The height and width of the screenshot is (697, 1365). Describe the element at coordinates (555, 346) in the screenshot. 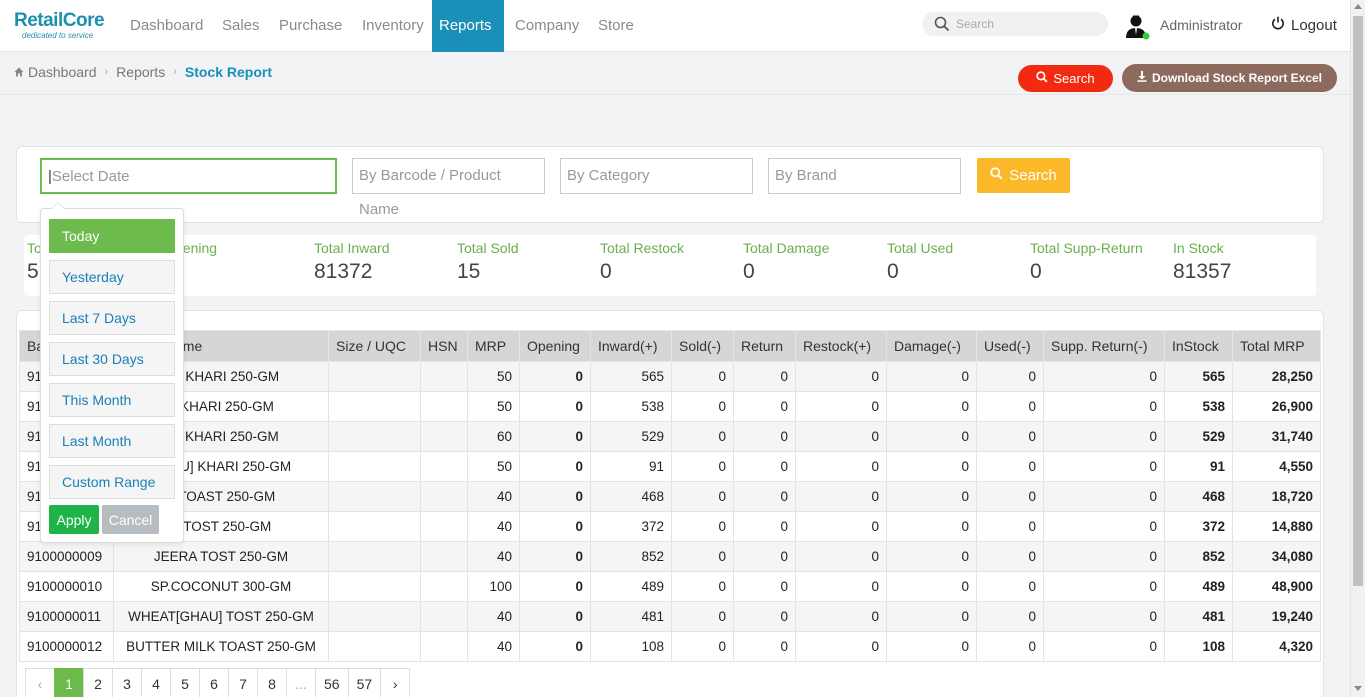

I see `col-opening: Opening` at that location.